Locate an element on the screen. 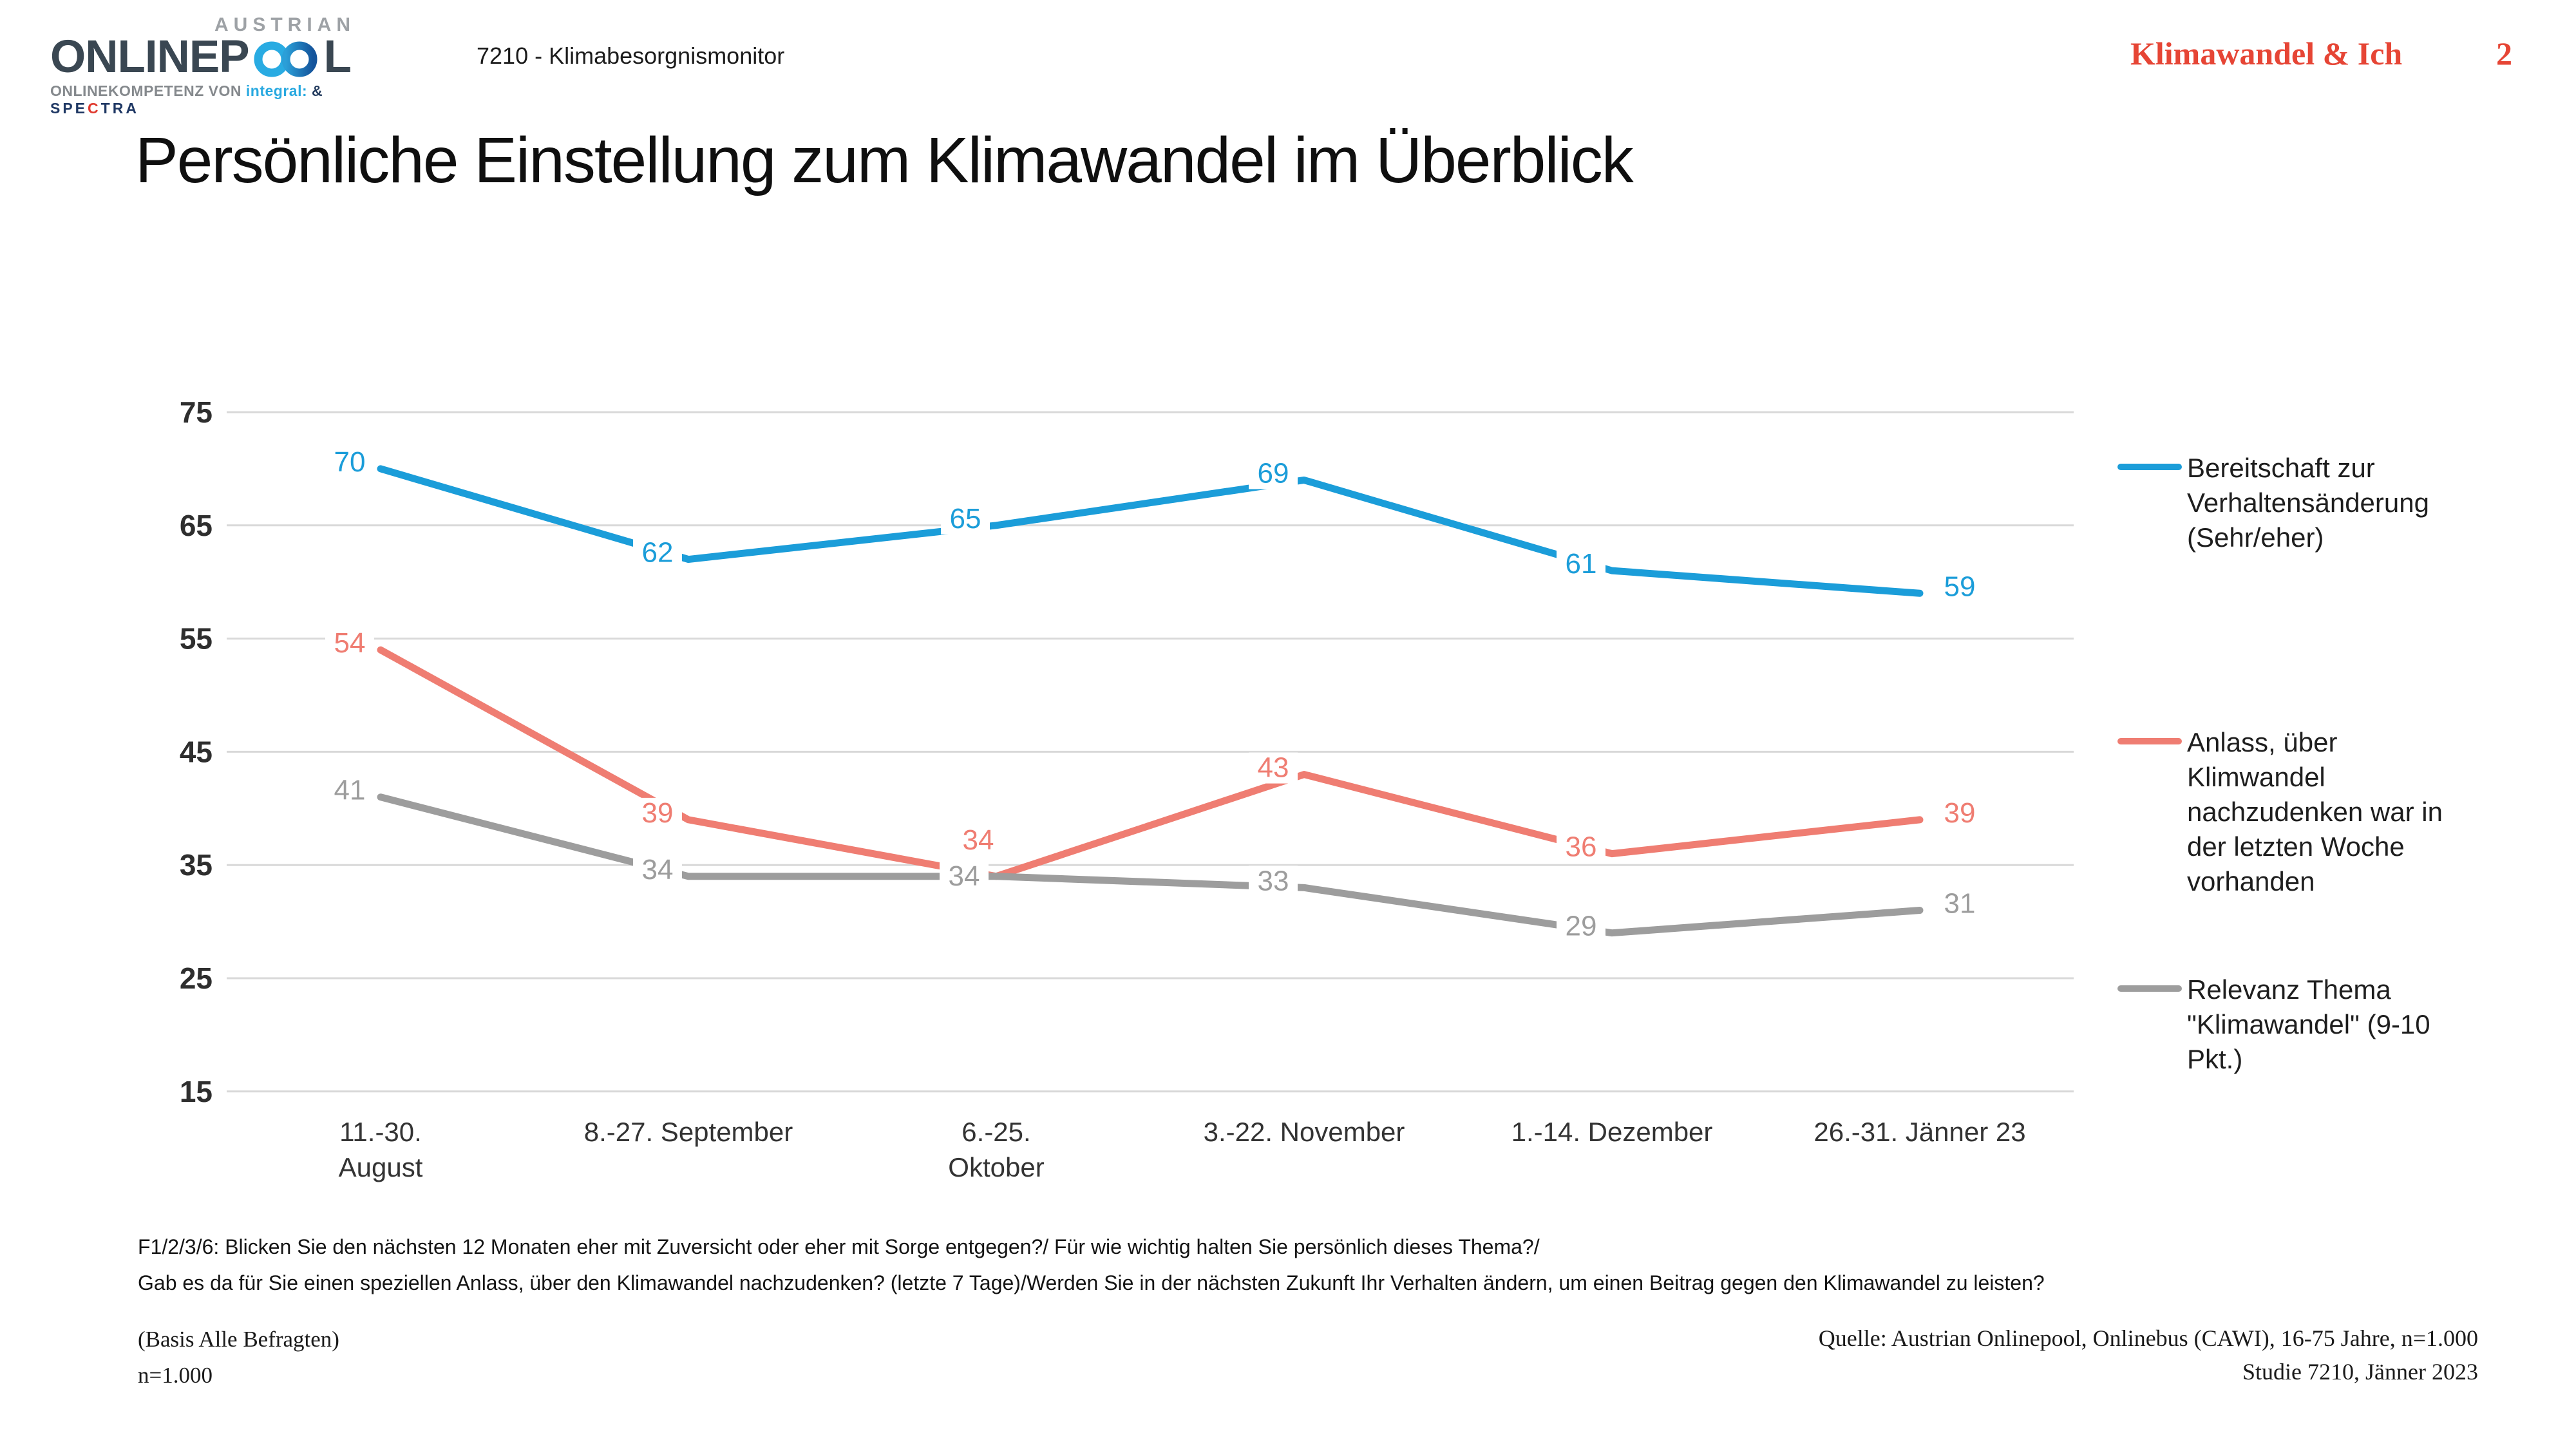 The image size is (2576, 1449). y-tick-label: 25 is located at coordinates (197, 978).